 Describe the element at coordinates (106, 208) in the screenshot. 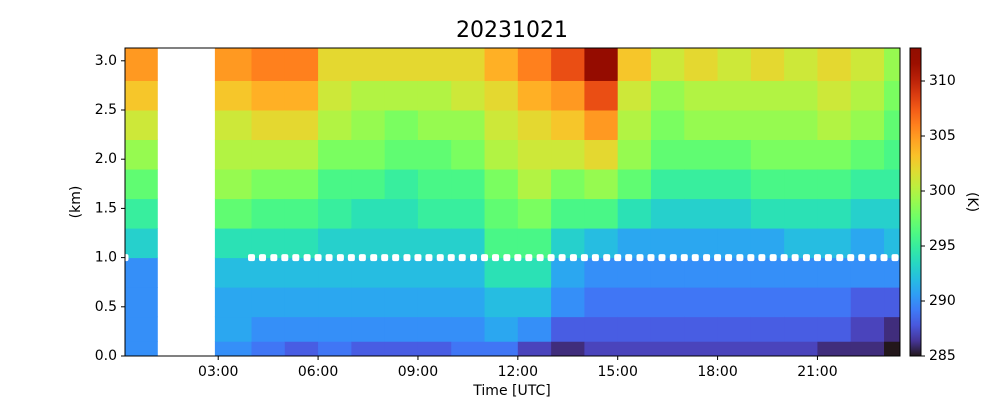

I see `y-tick-label: 1.5` at that location.